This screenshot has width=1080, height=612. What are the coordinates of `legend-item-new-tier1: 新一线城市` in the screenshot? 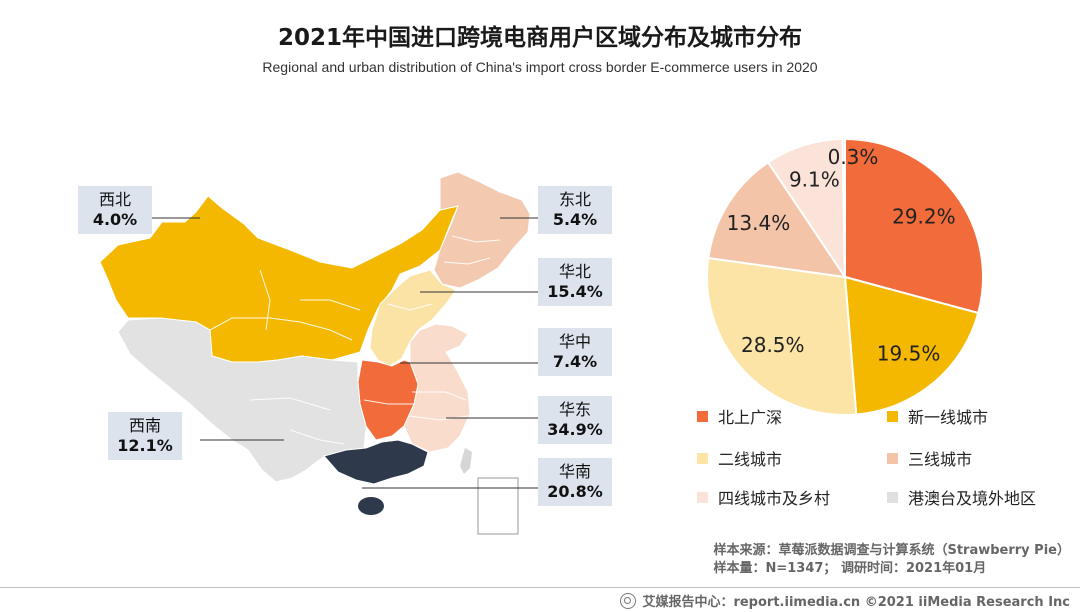 It's located at (937, 416).